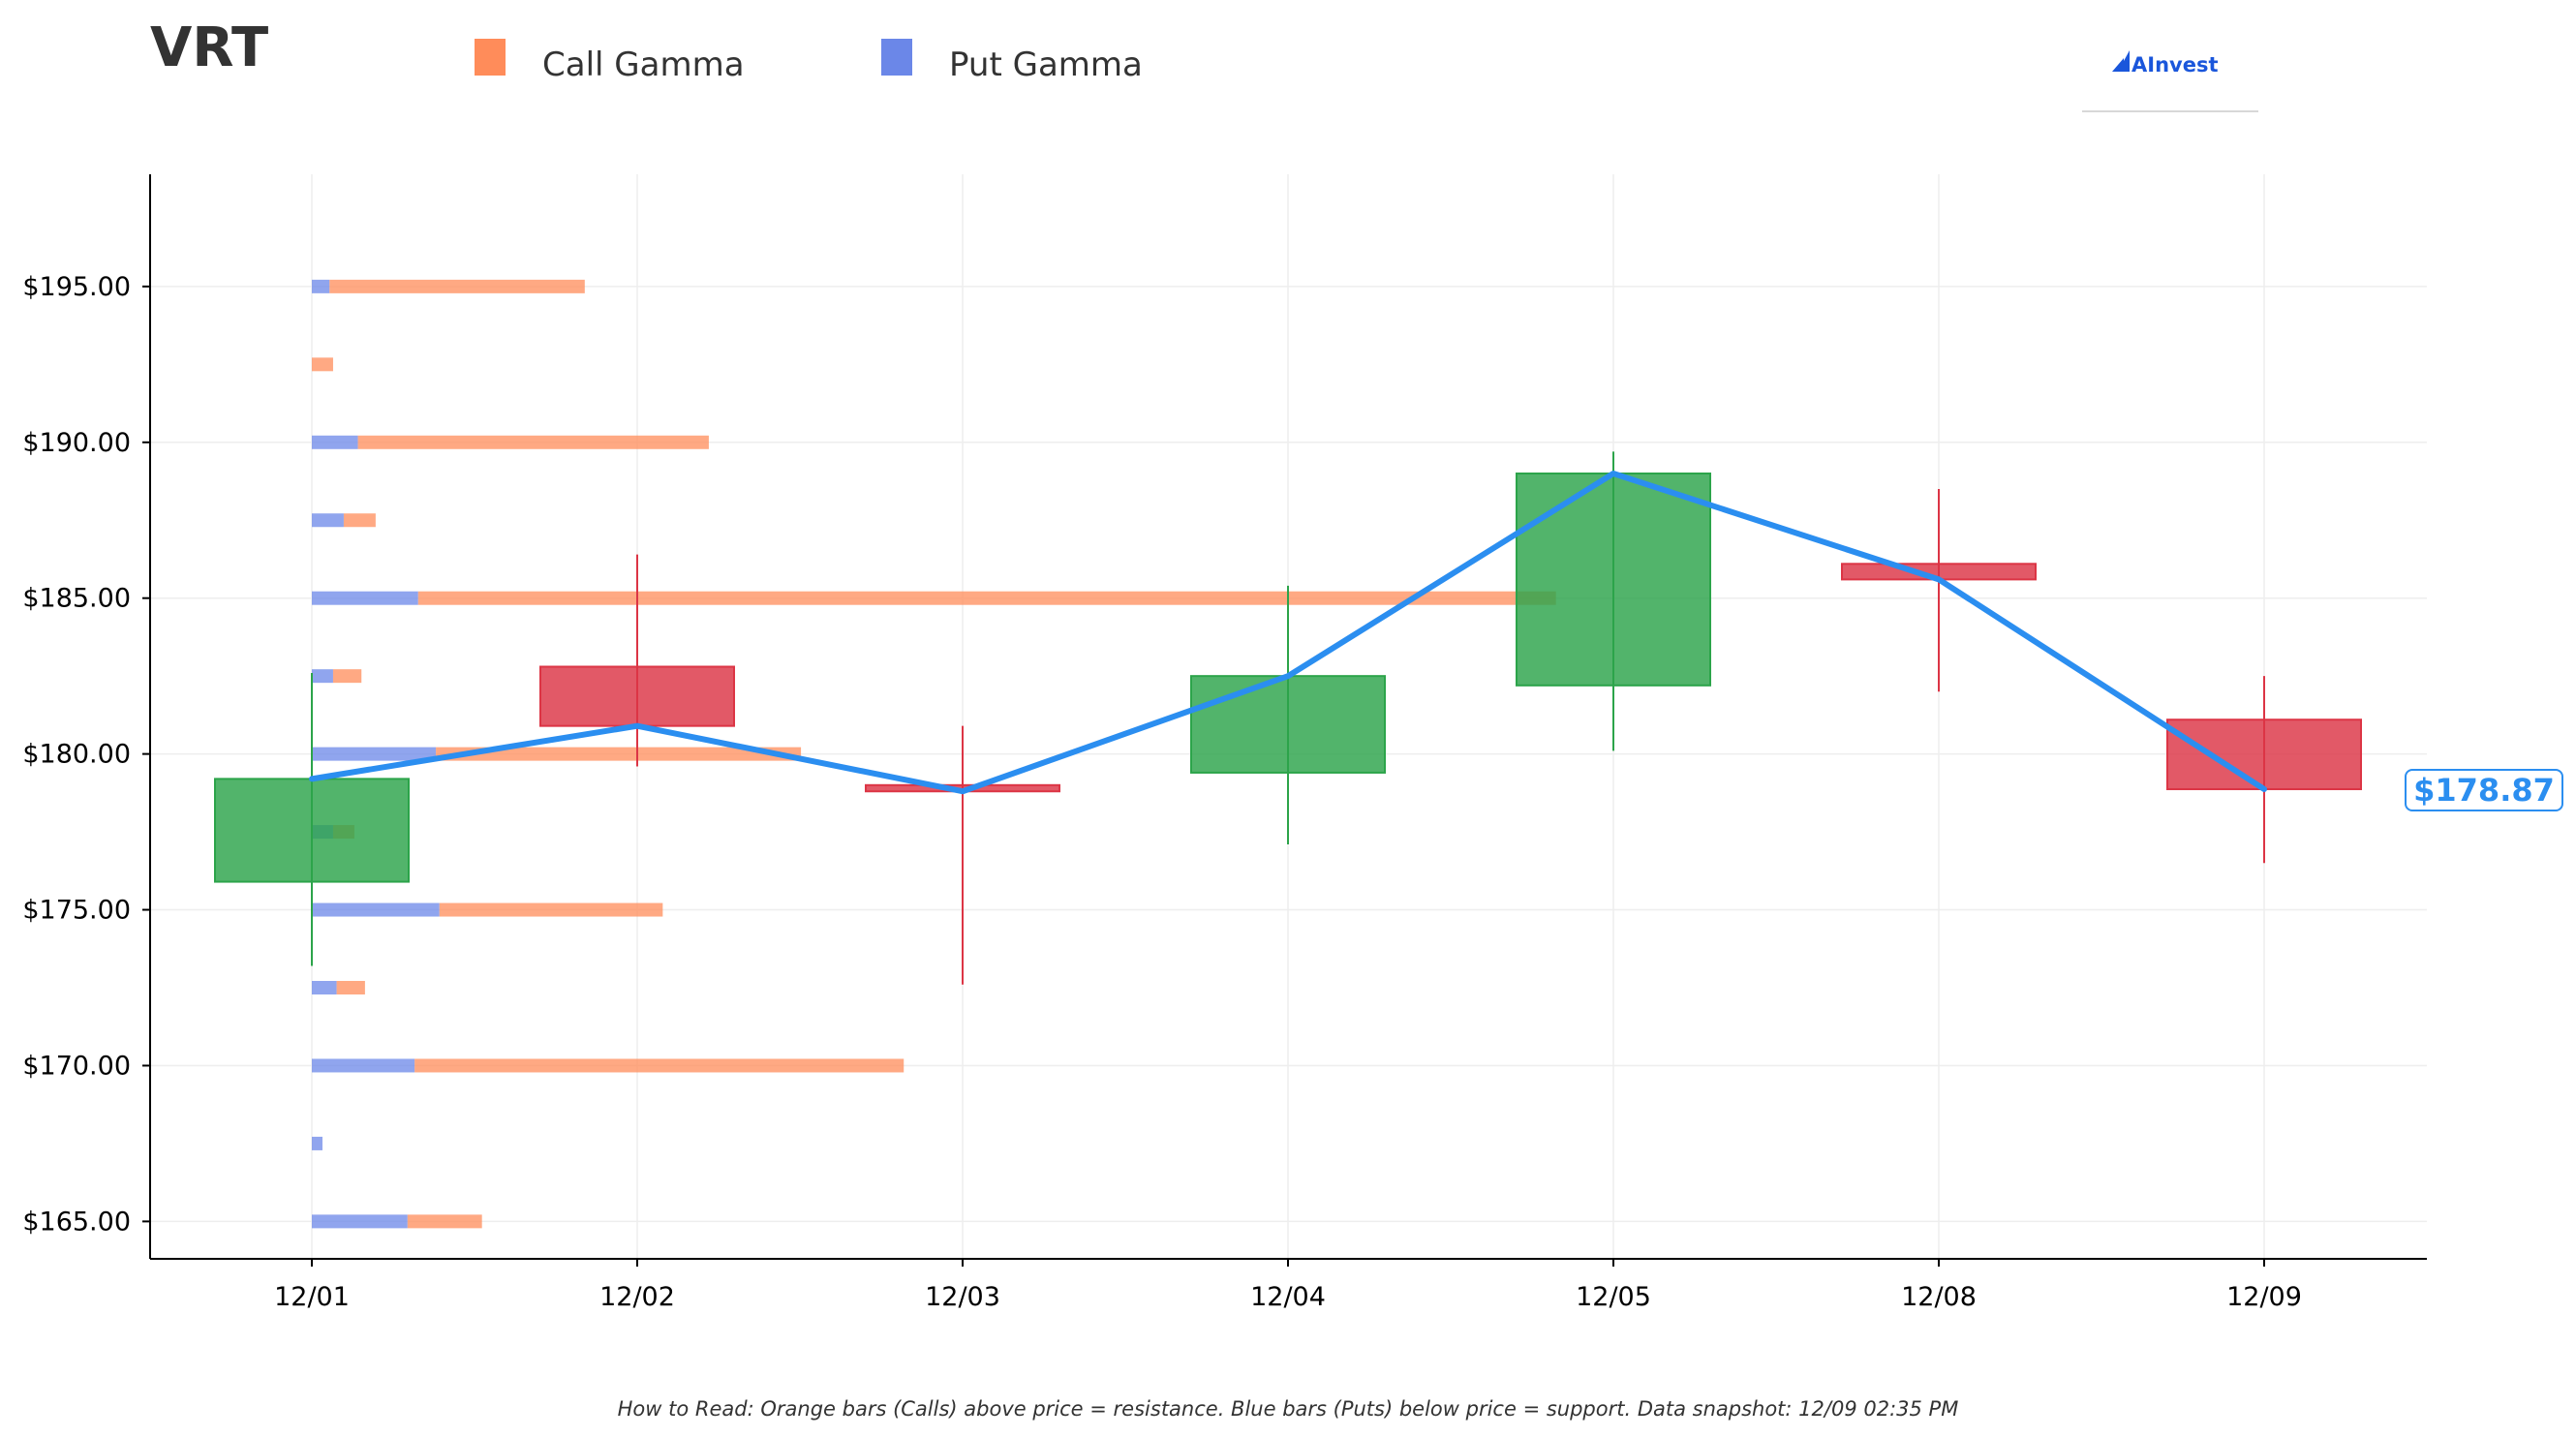 The height and width of the screenshot is (1437, 2576). I want to click on x-tick-label-0: 12/01, so click(312, 1297).